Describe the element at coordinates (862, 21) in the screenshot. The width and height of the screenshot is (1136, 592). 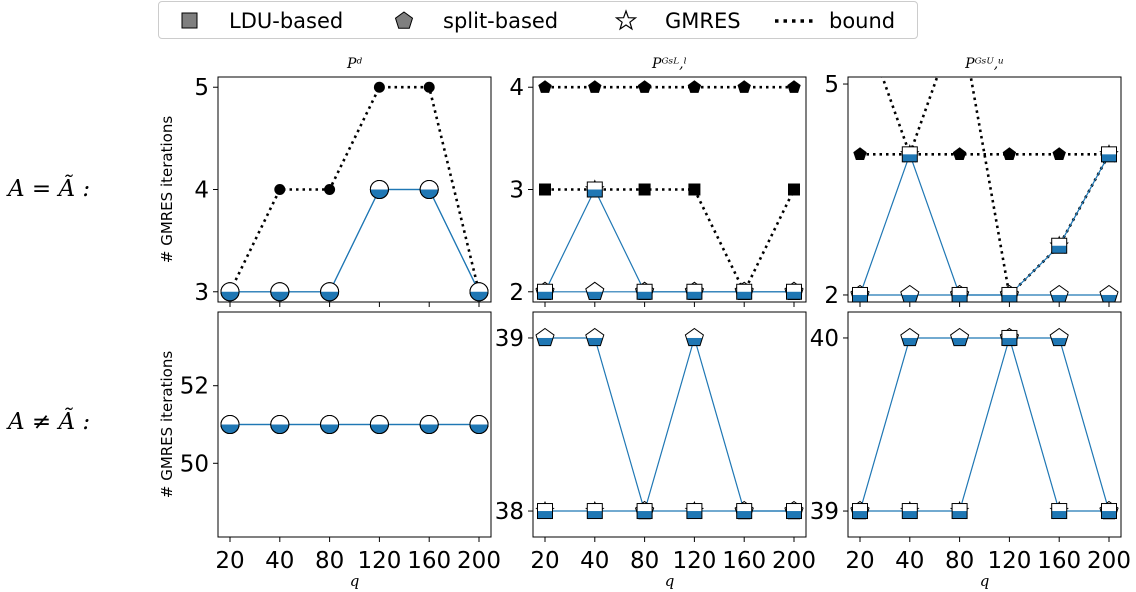
I see `legend-label: bound` at that location.